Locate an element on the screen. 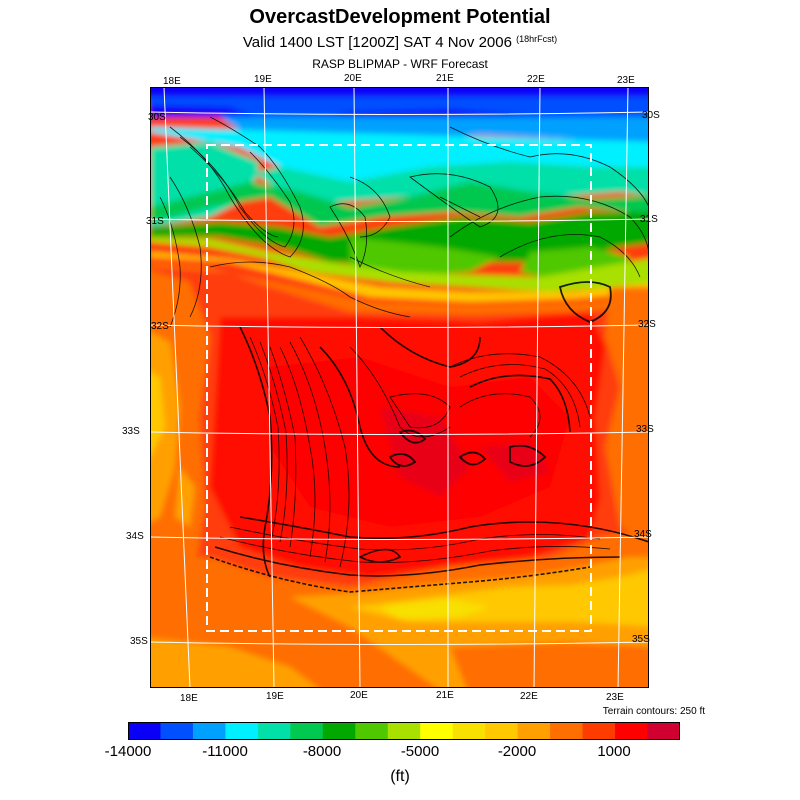 The image size is (800, 800). legend-unit: (ft) is located at coordinates (400, 776).